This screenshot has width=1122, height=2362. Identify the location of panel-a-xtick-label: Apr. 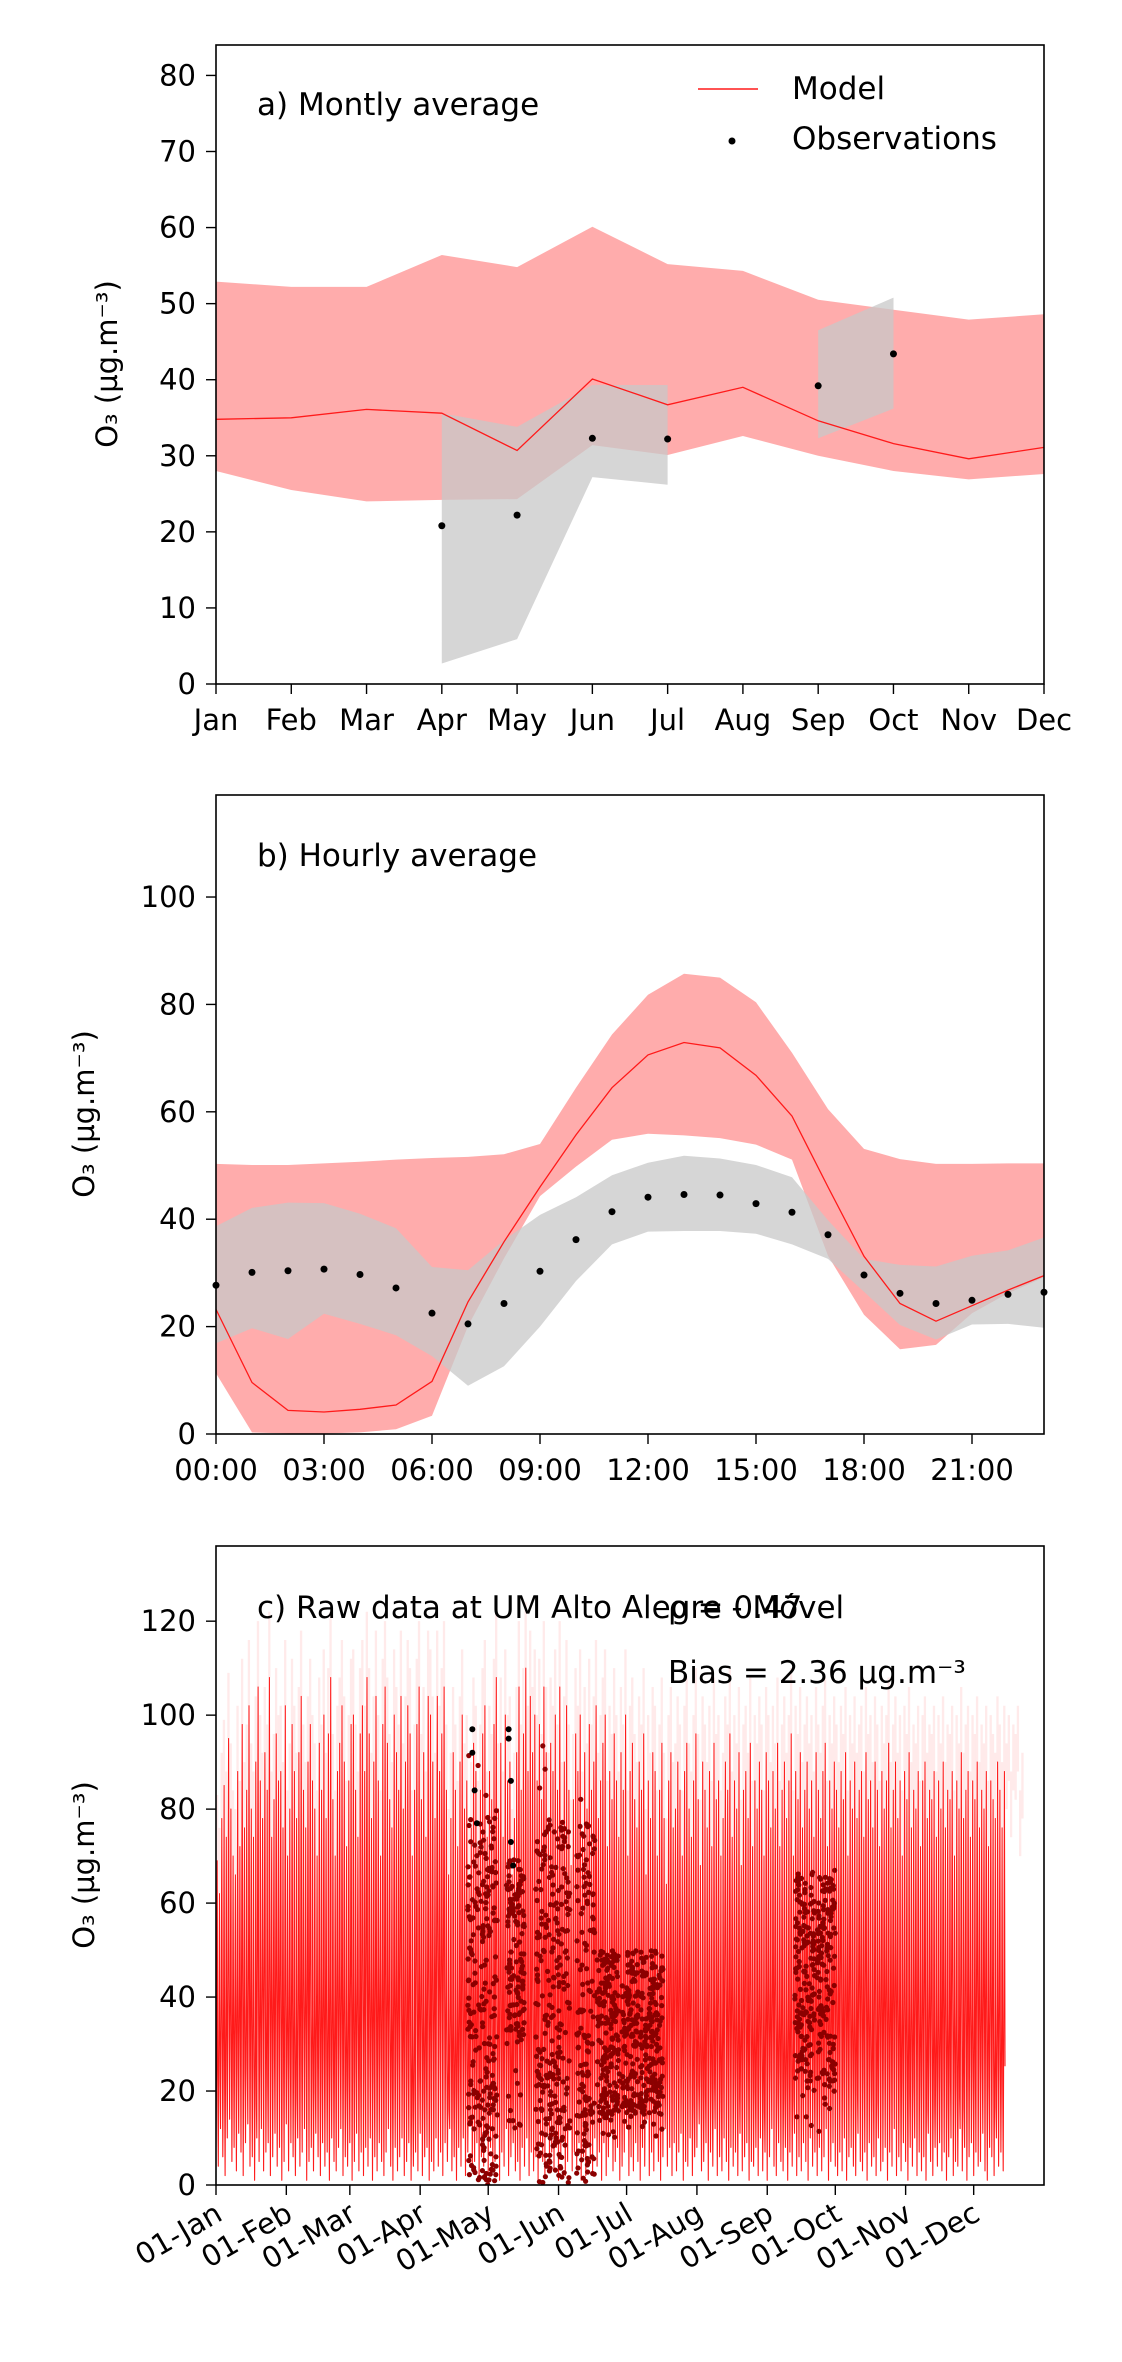
(442, 720).